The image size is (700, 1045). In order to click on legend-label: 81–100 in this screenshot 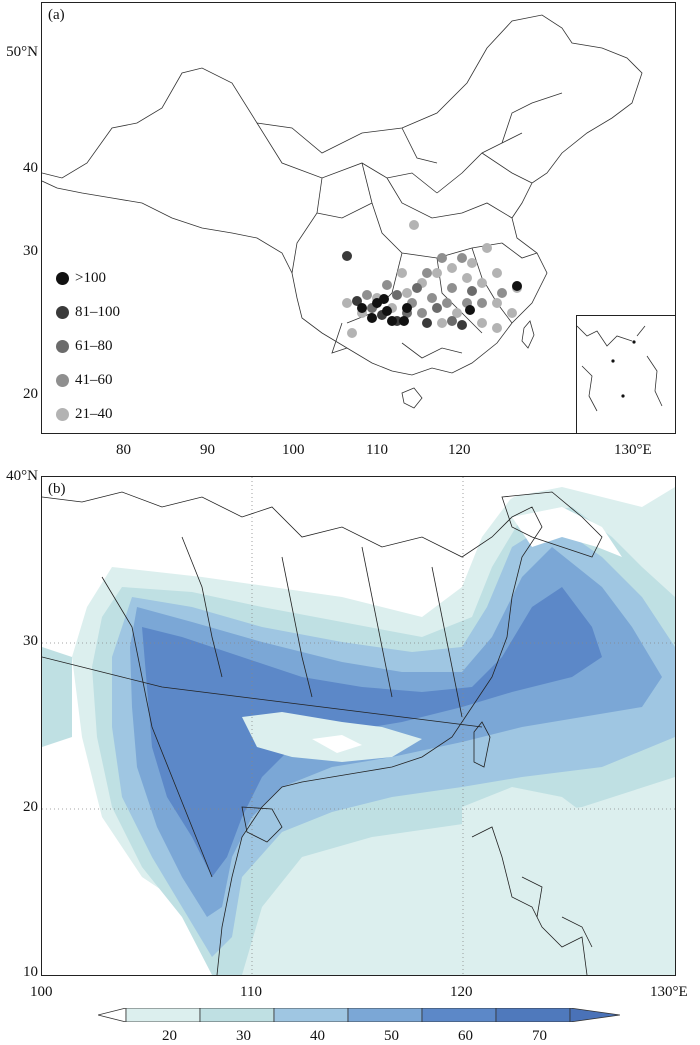, I will do `click(97, 311)`.